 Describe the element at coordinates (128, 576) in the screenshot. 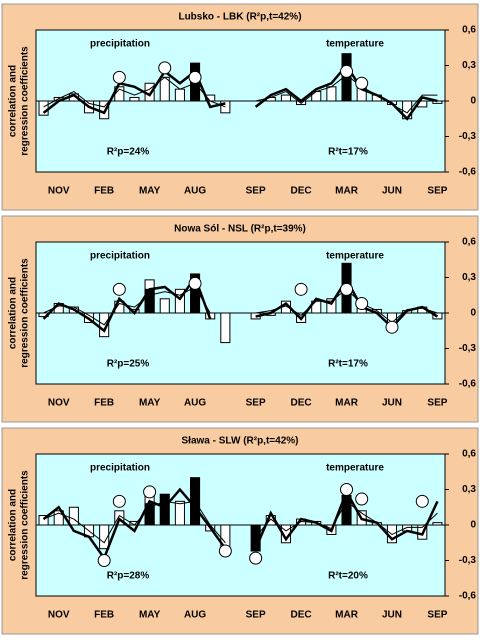

I see `annotation: R²p=28%` at that location.